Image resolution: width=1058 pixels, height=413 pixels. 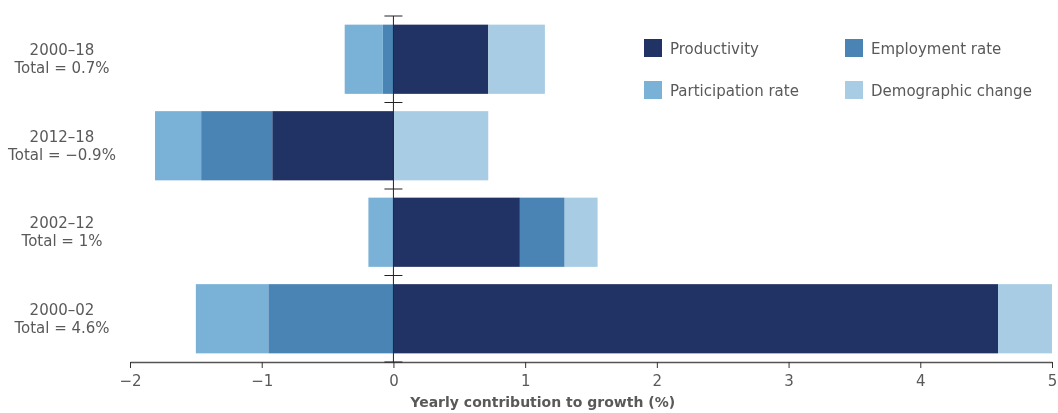 What do you see at coordinates (394, 381) in the screenshot?
I see `x-tick-label: 0` at bounding box center [394, 381].